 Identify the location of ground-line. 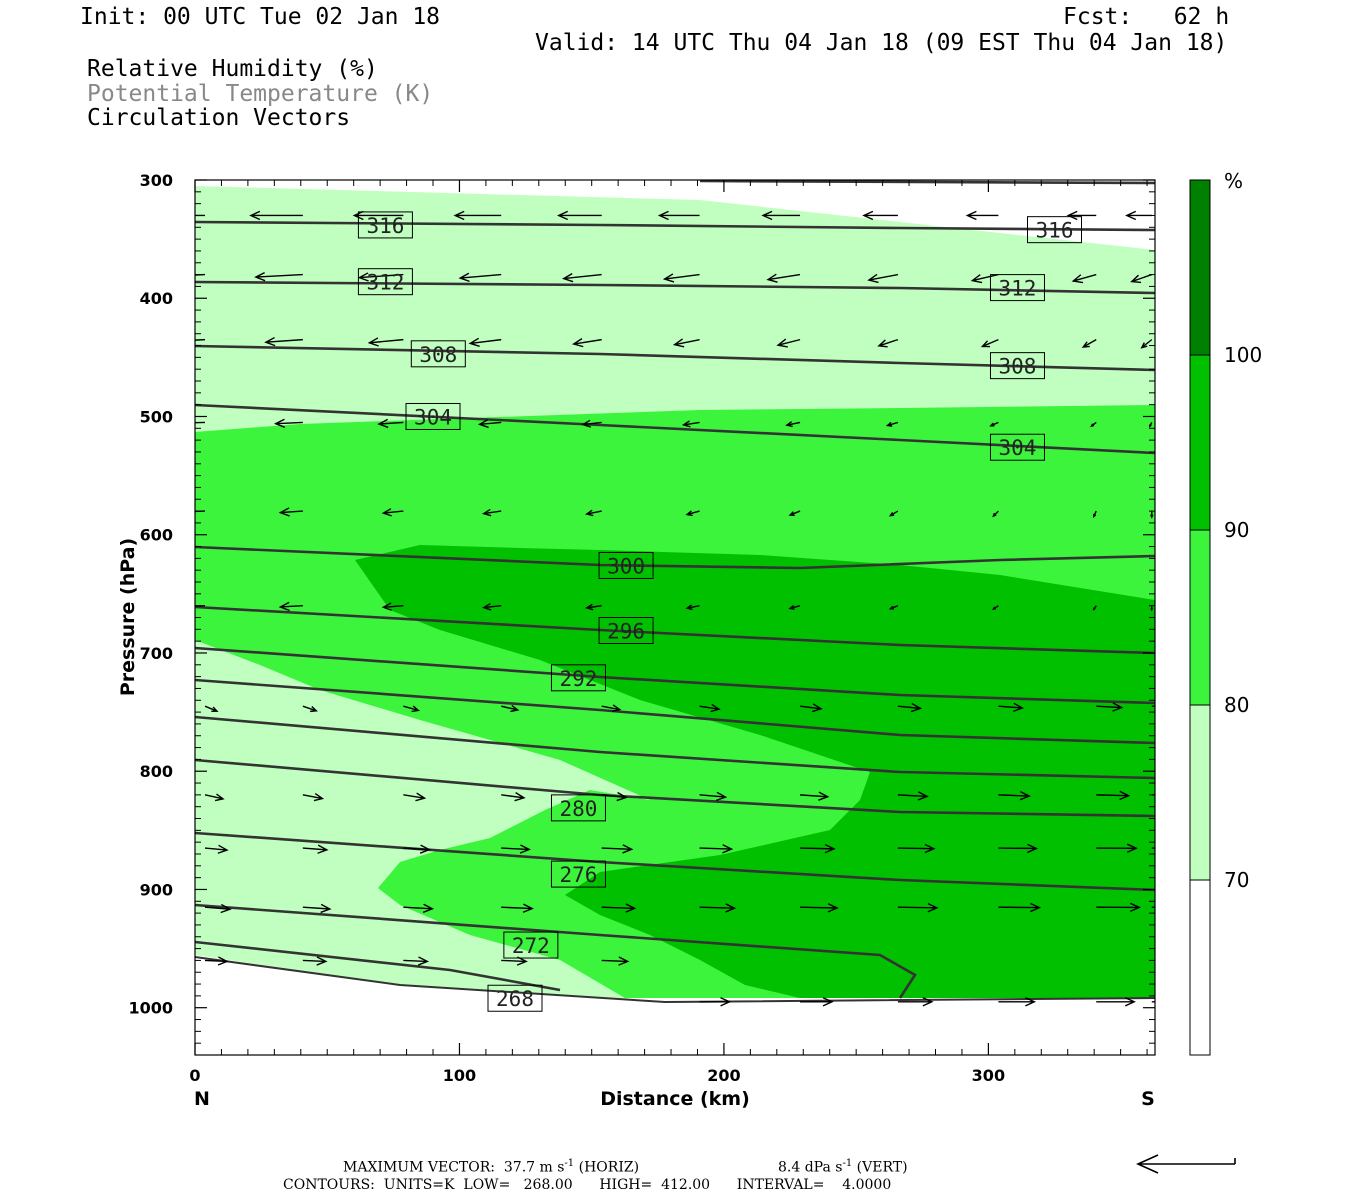
(675, 980).